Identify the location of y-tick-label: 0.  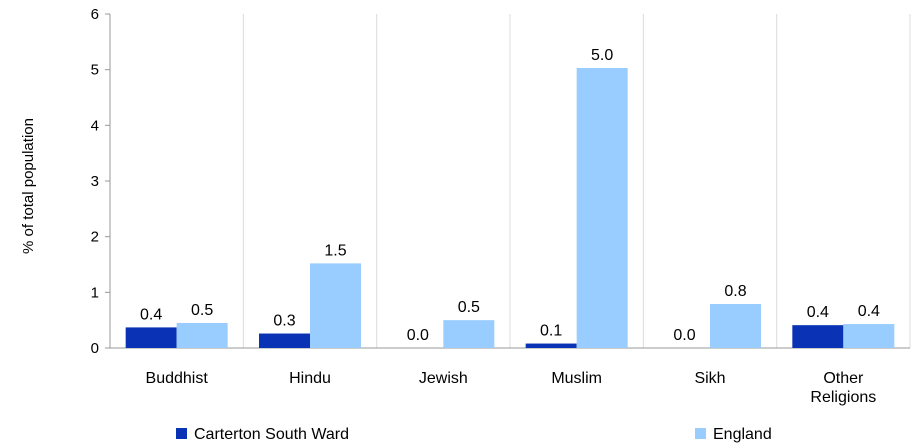
(95, 348).